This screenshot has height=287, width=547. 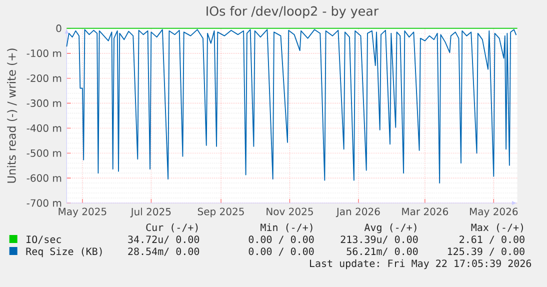 I want to click on x-tick-label: Nov 2025, so click(x=289, y=212).